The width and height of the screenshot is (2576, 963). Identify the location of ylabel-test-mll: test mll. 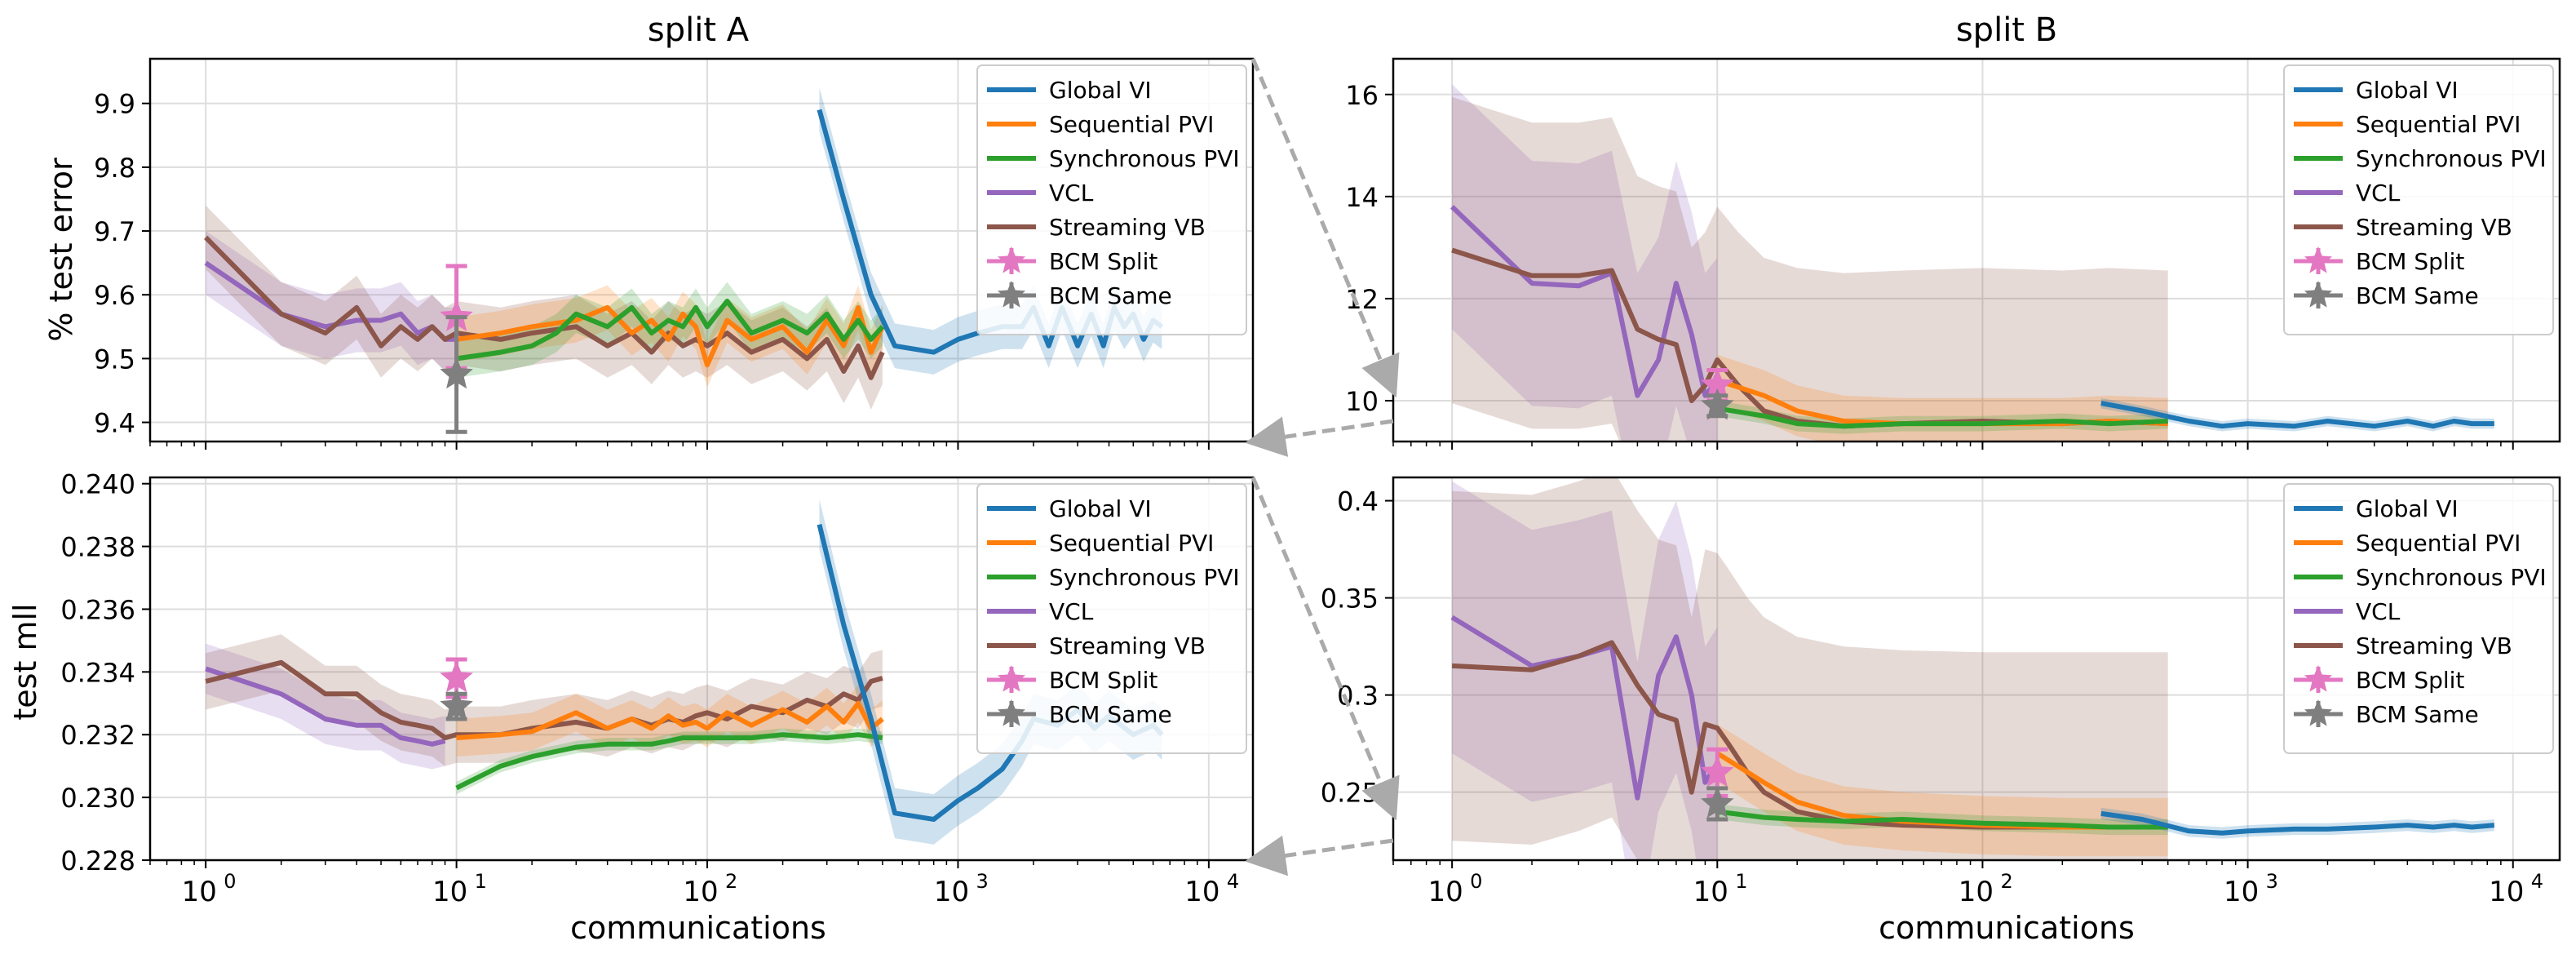
(25, 661).